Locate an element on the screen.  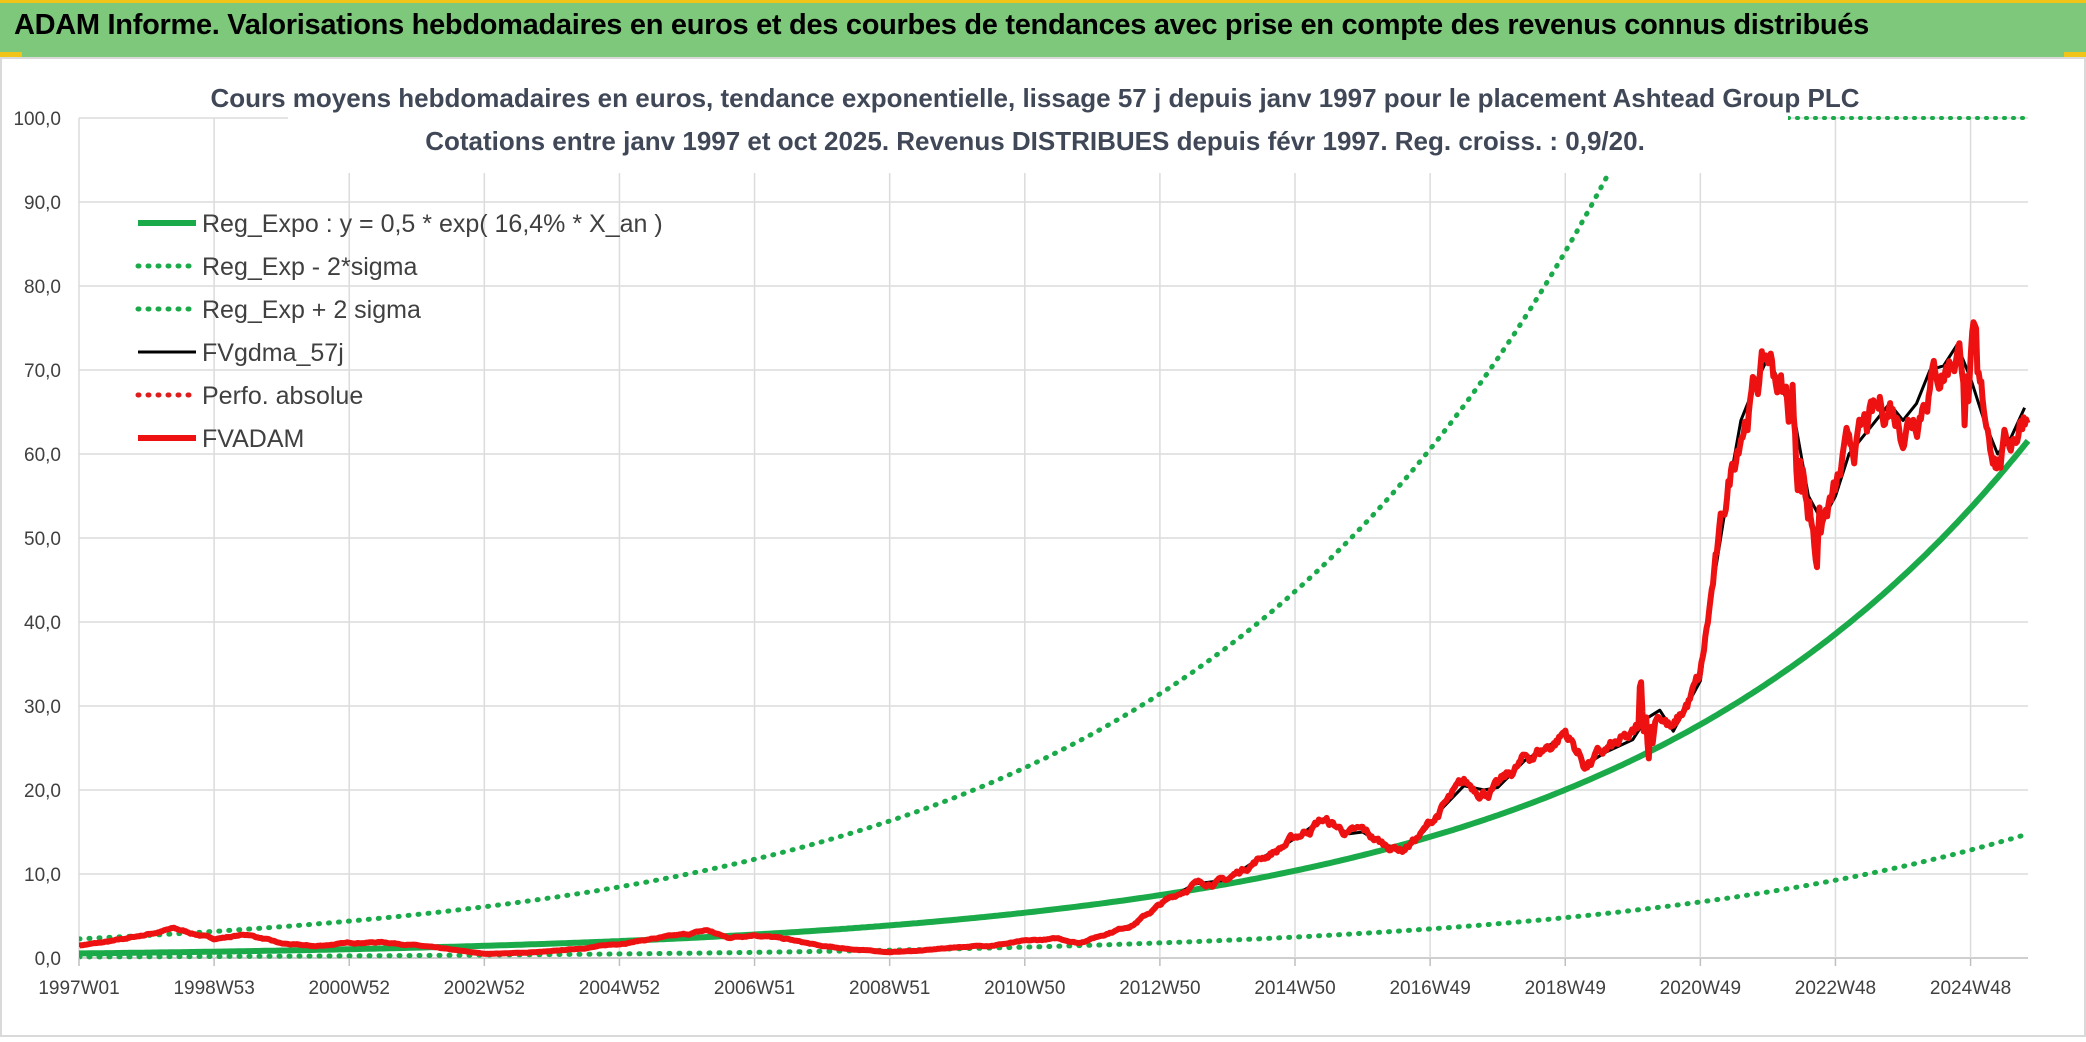
legend-label: FVADAM is located at coordinates (253, 439).